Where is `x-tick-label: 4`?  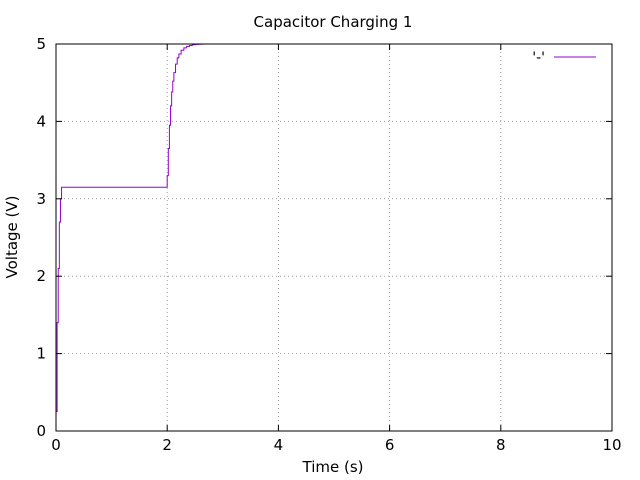
x-tick-label: 4 is located at coordinates (279, 445).